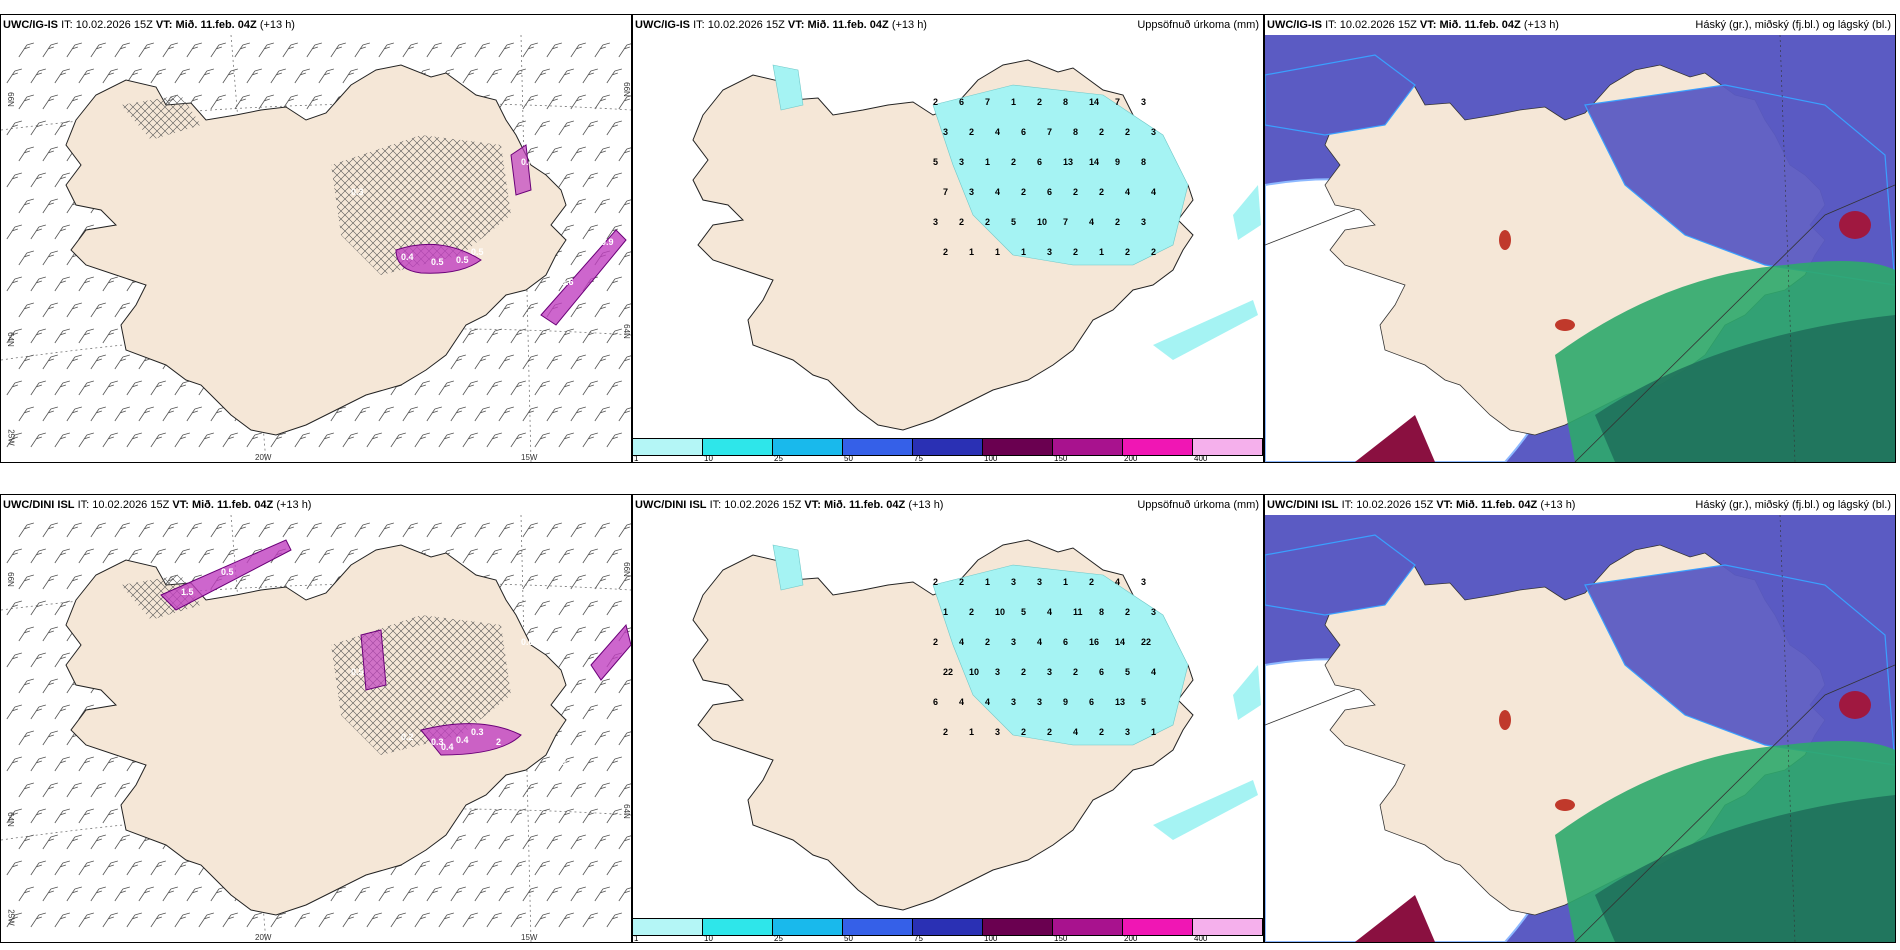  I want to click on wind-contour, so click(610, 652).